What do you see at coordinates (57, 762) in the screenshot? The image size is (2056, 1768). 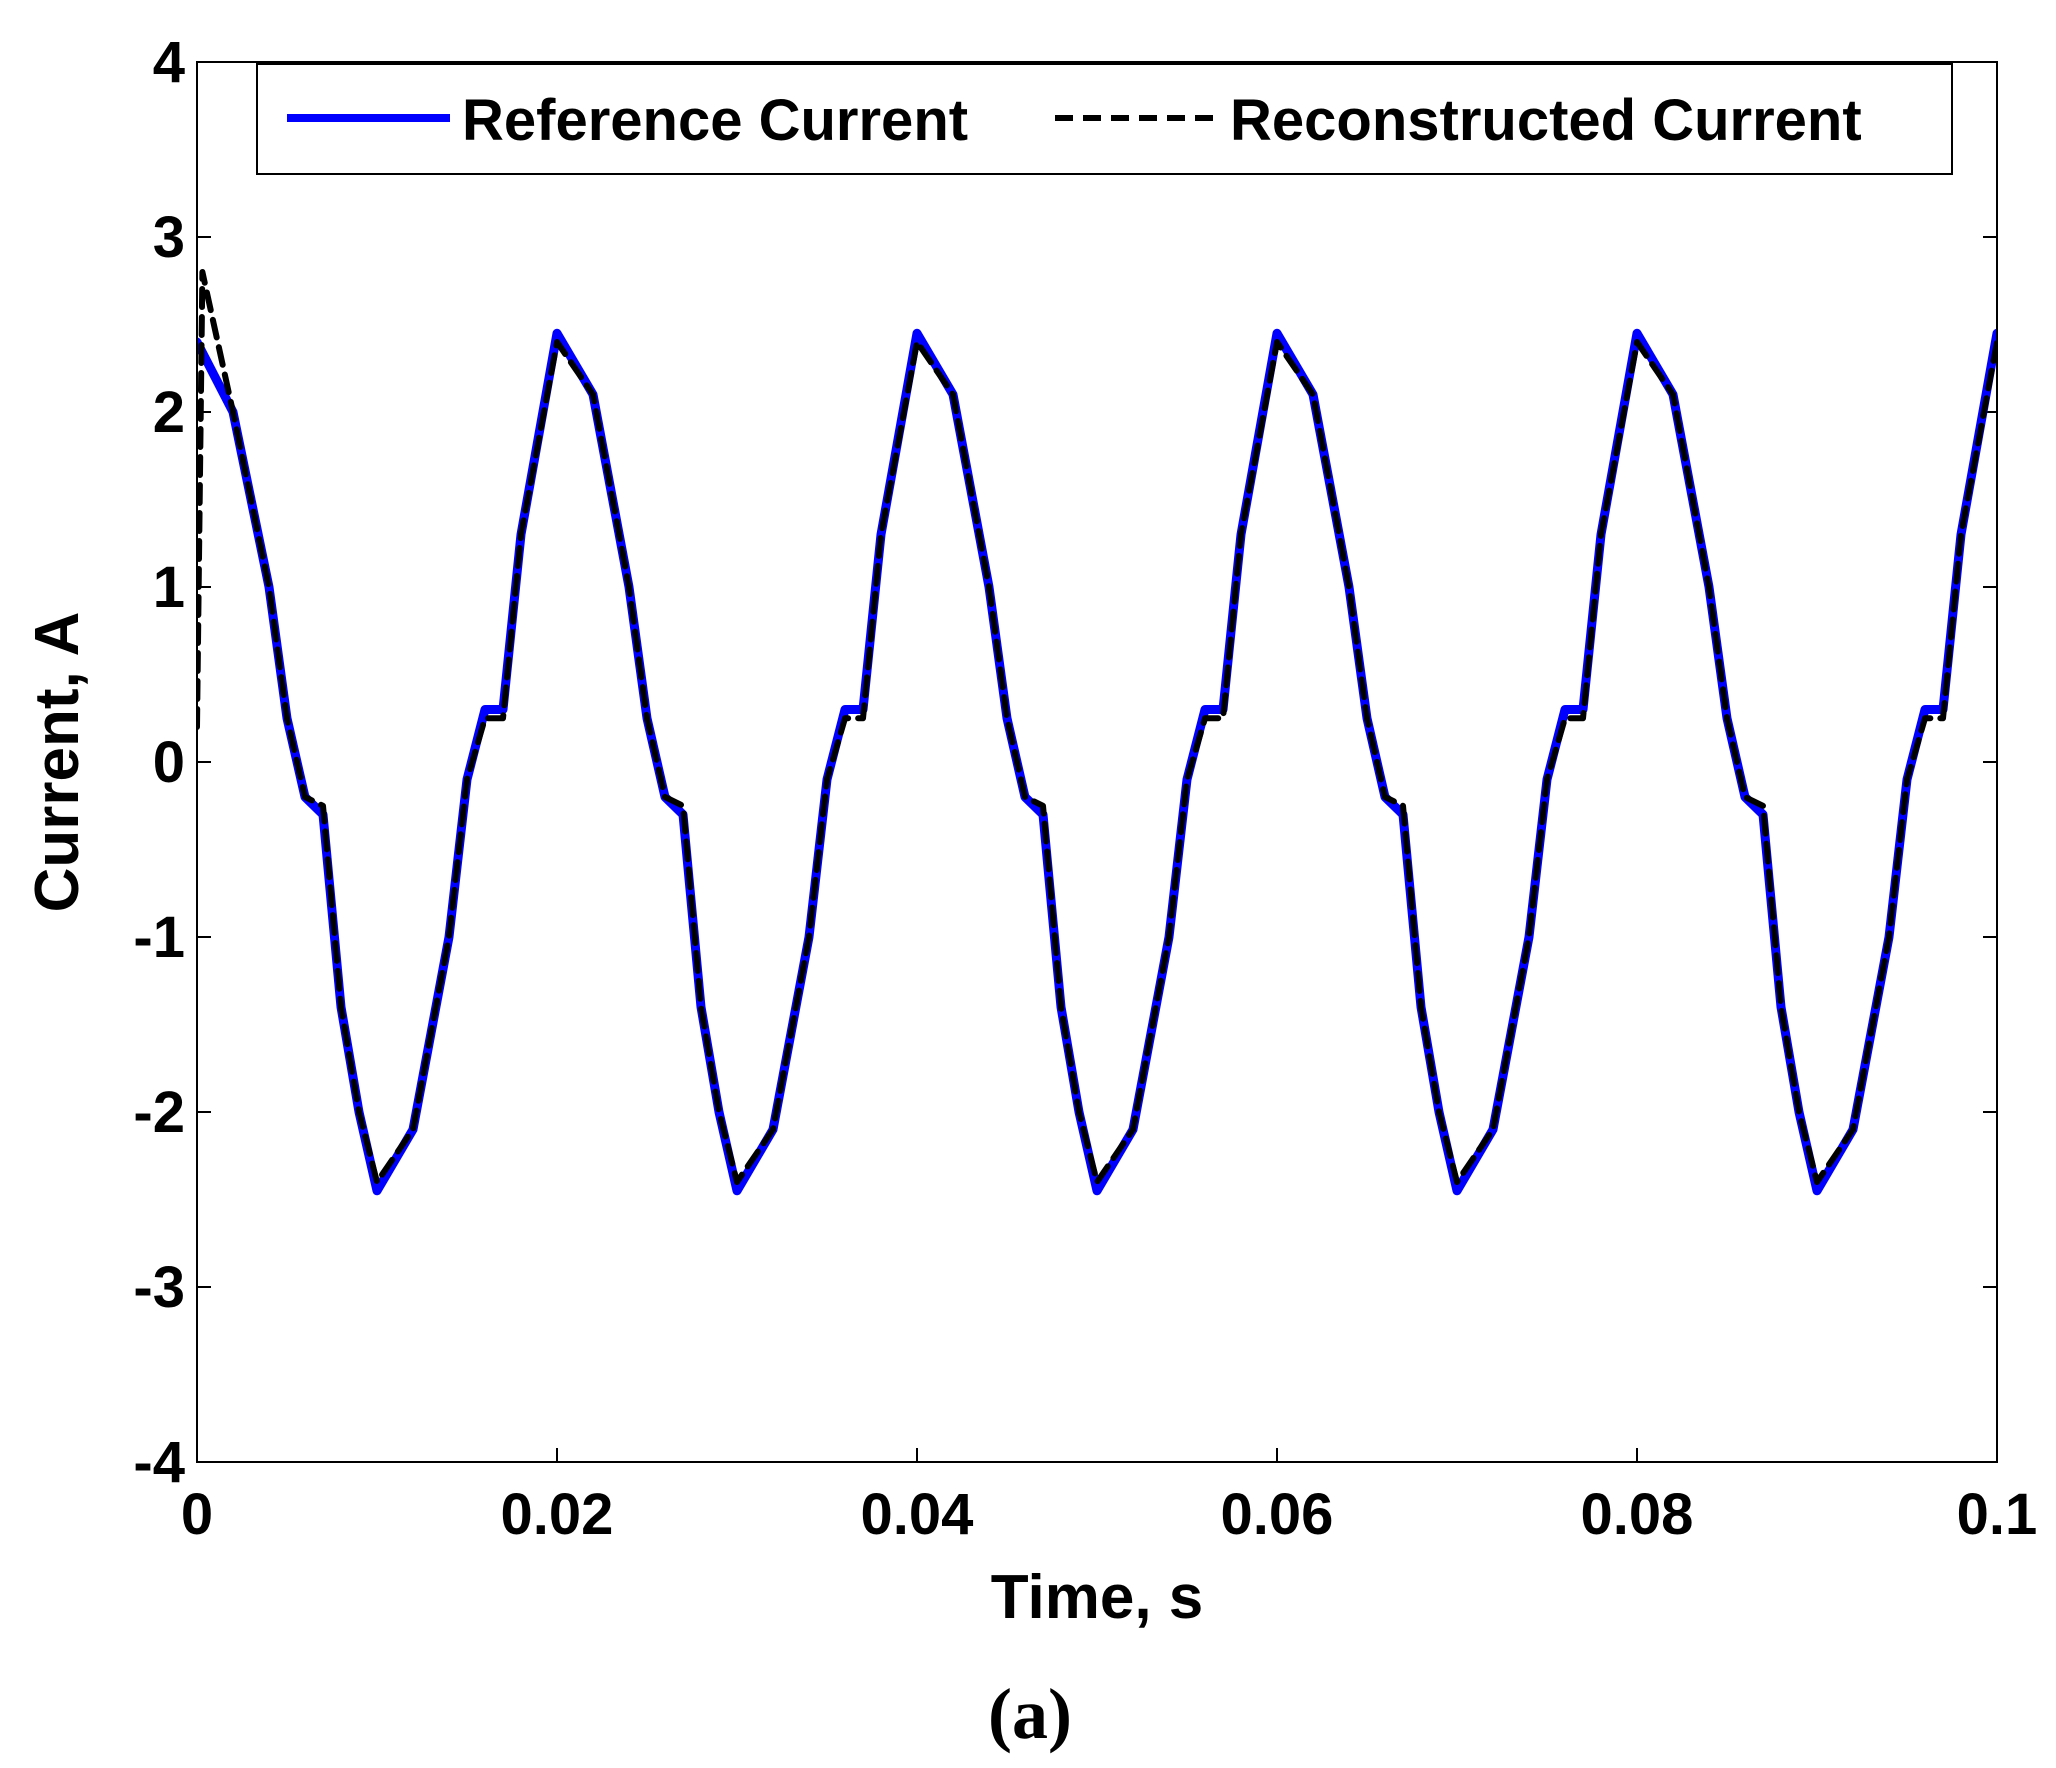 I see `y-axis-label: Current, A` at bounding box center [57, 762].